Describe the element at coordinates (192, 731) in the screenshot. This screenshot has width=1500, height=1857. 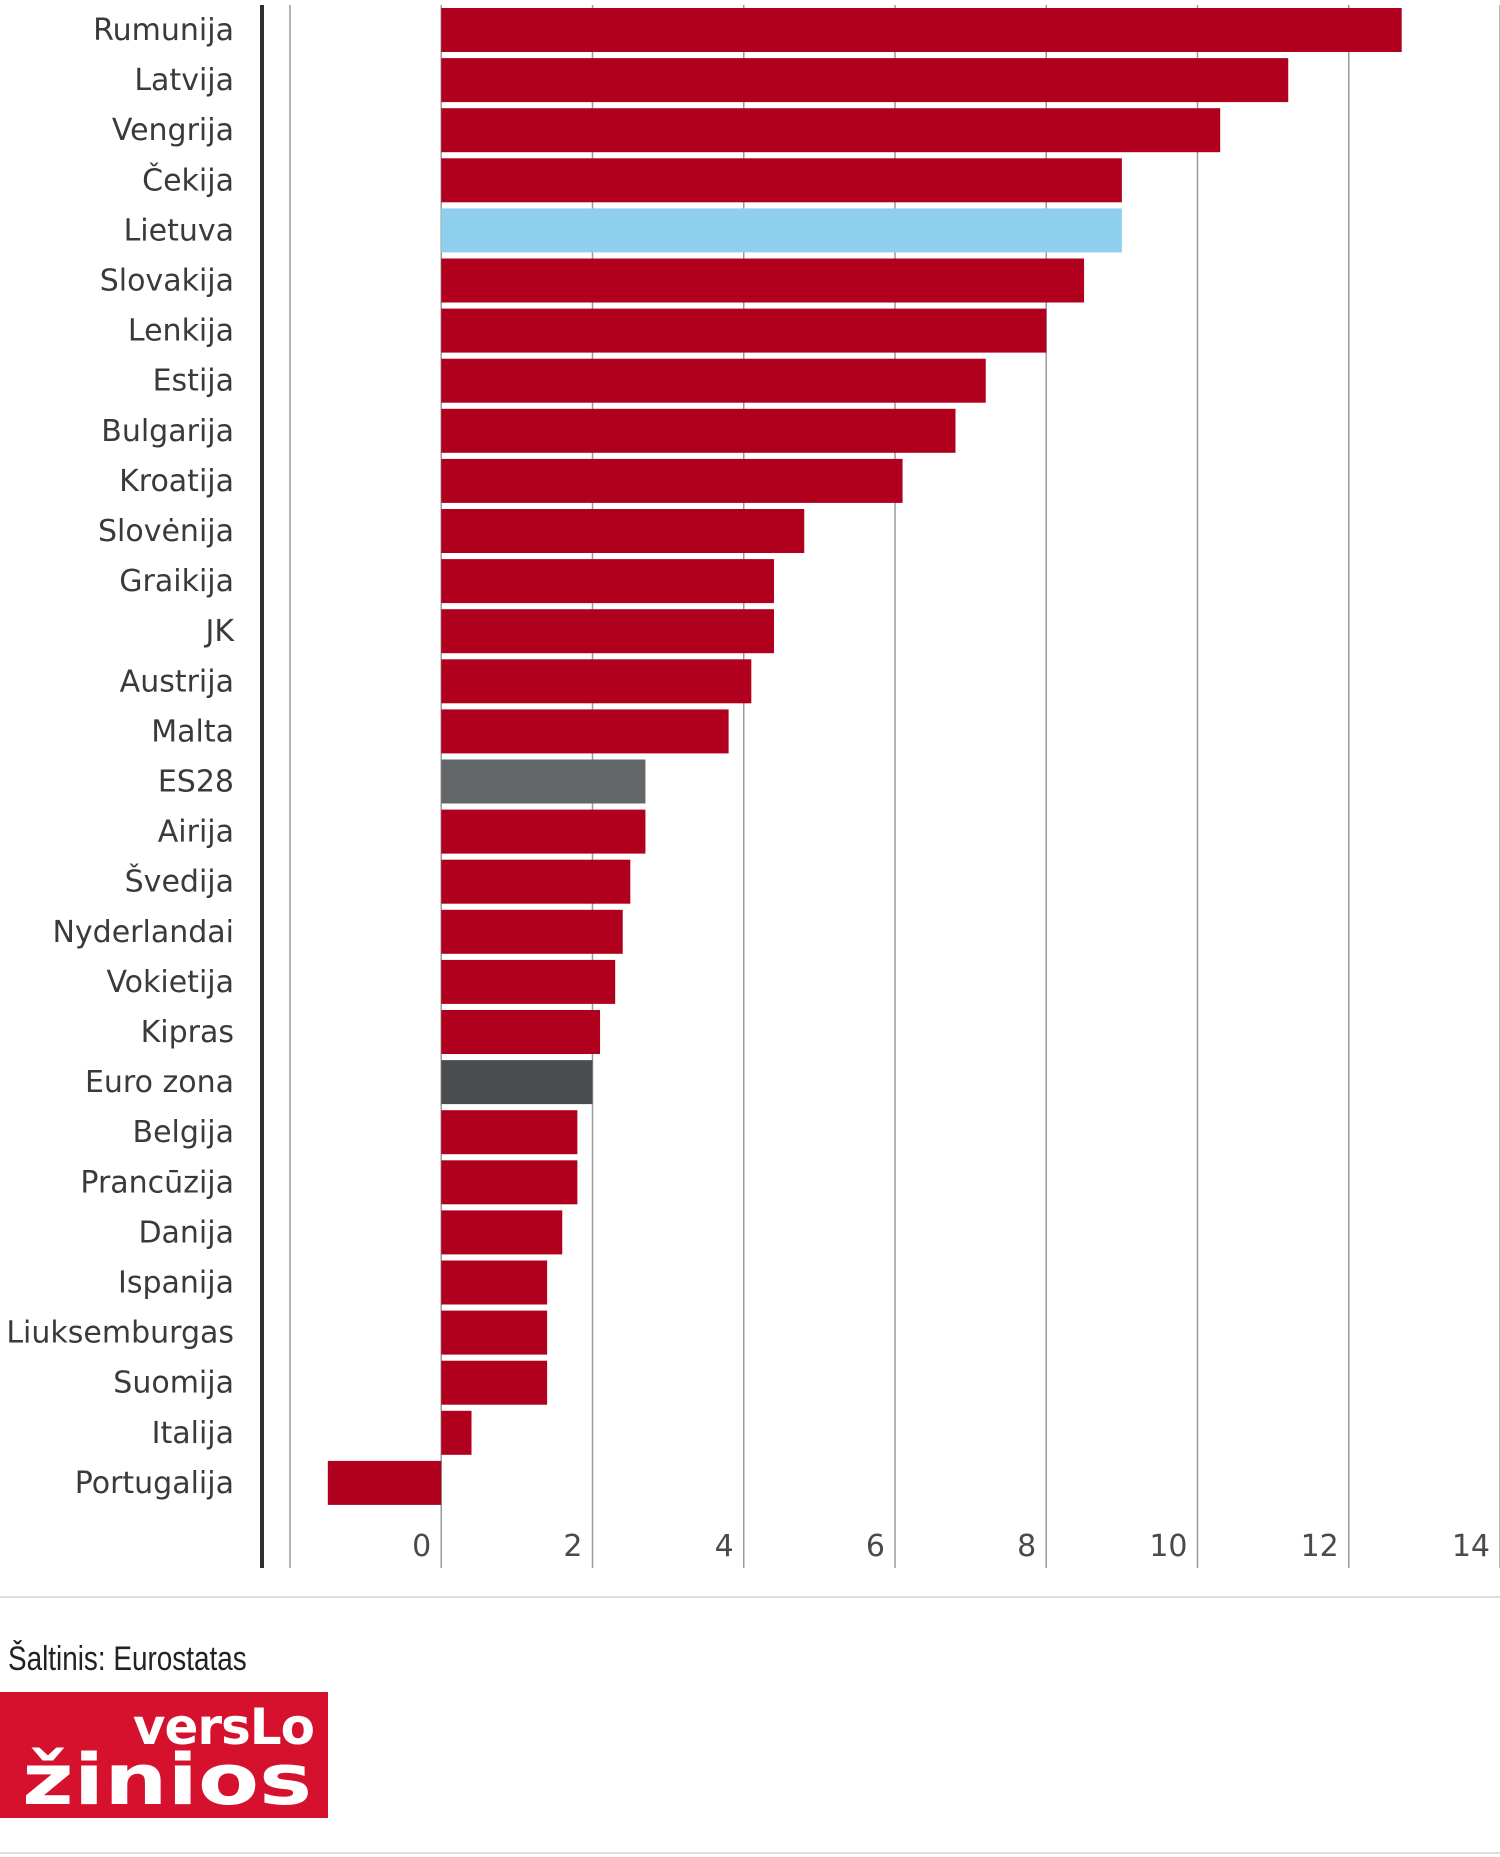
I see `category-label: Malta` at that location.